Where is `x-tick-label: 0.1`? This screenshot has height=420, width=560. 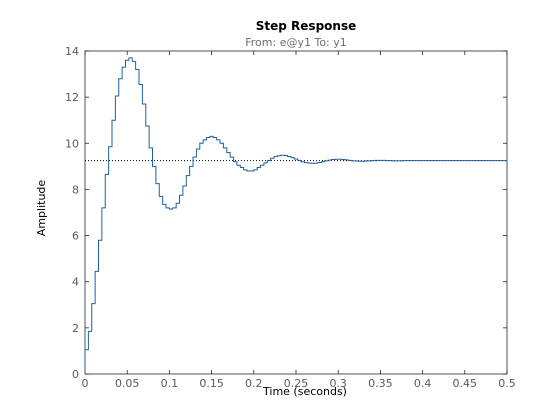
x-tick-label: 0.1 is located at coordinates (170, 383).